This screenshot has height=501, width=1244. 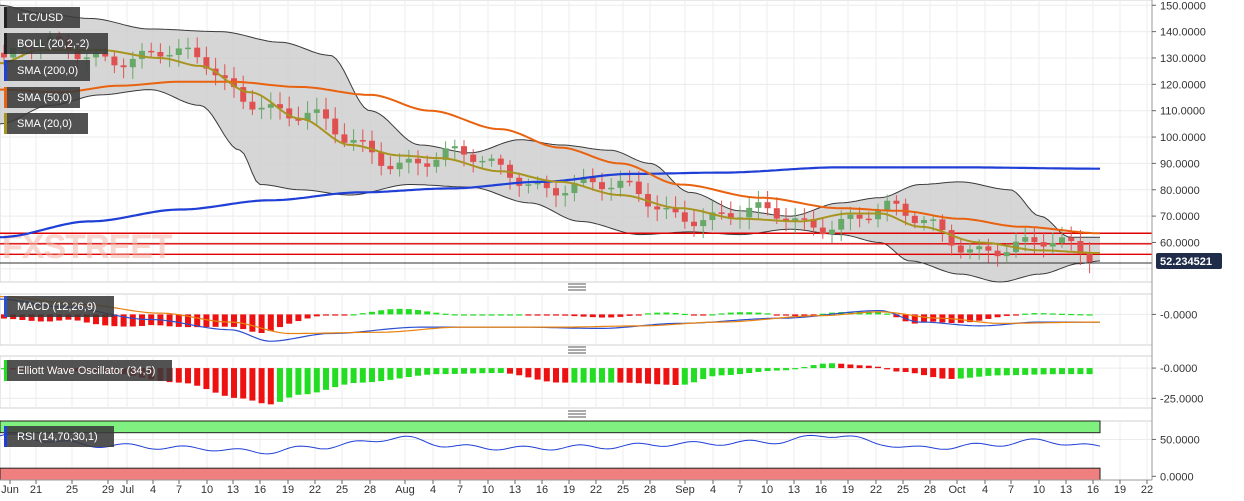 I want to click on legend-ewo: Elliott Wave Oscillator (34,5), so click(x=88, y=370).